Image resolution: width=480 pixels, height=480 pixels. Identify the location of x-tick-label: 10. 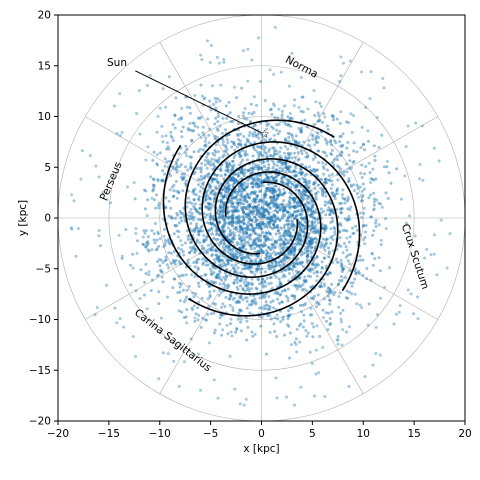
(363, 434).